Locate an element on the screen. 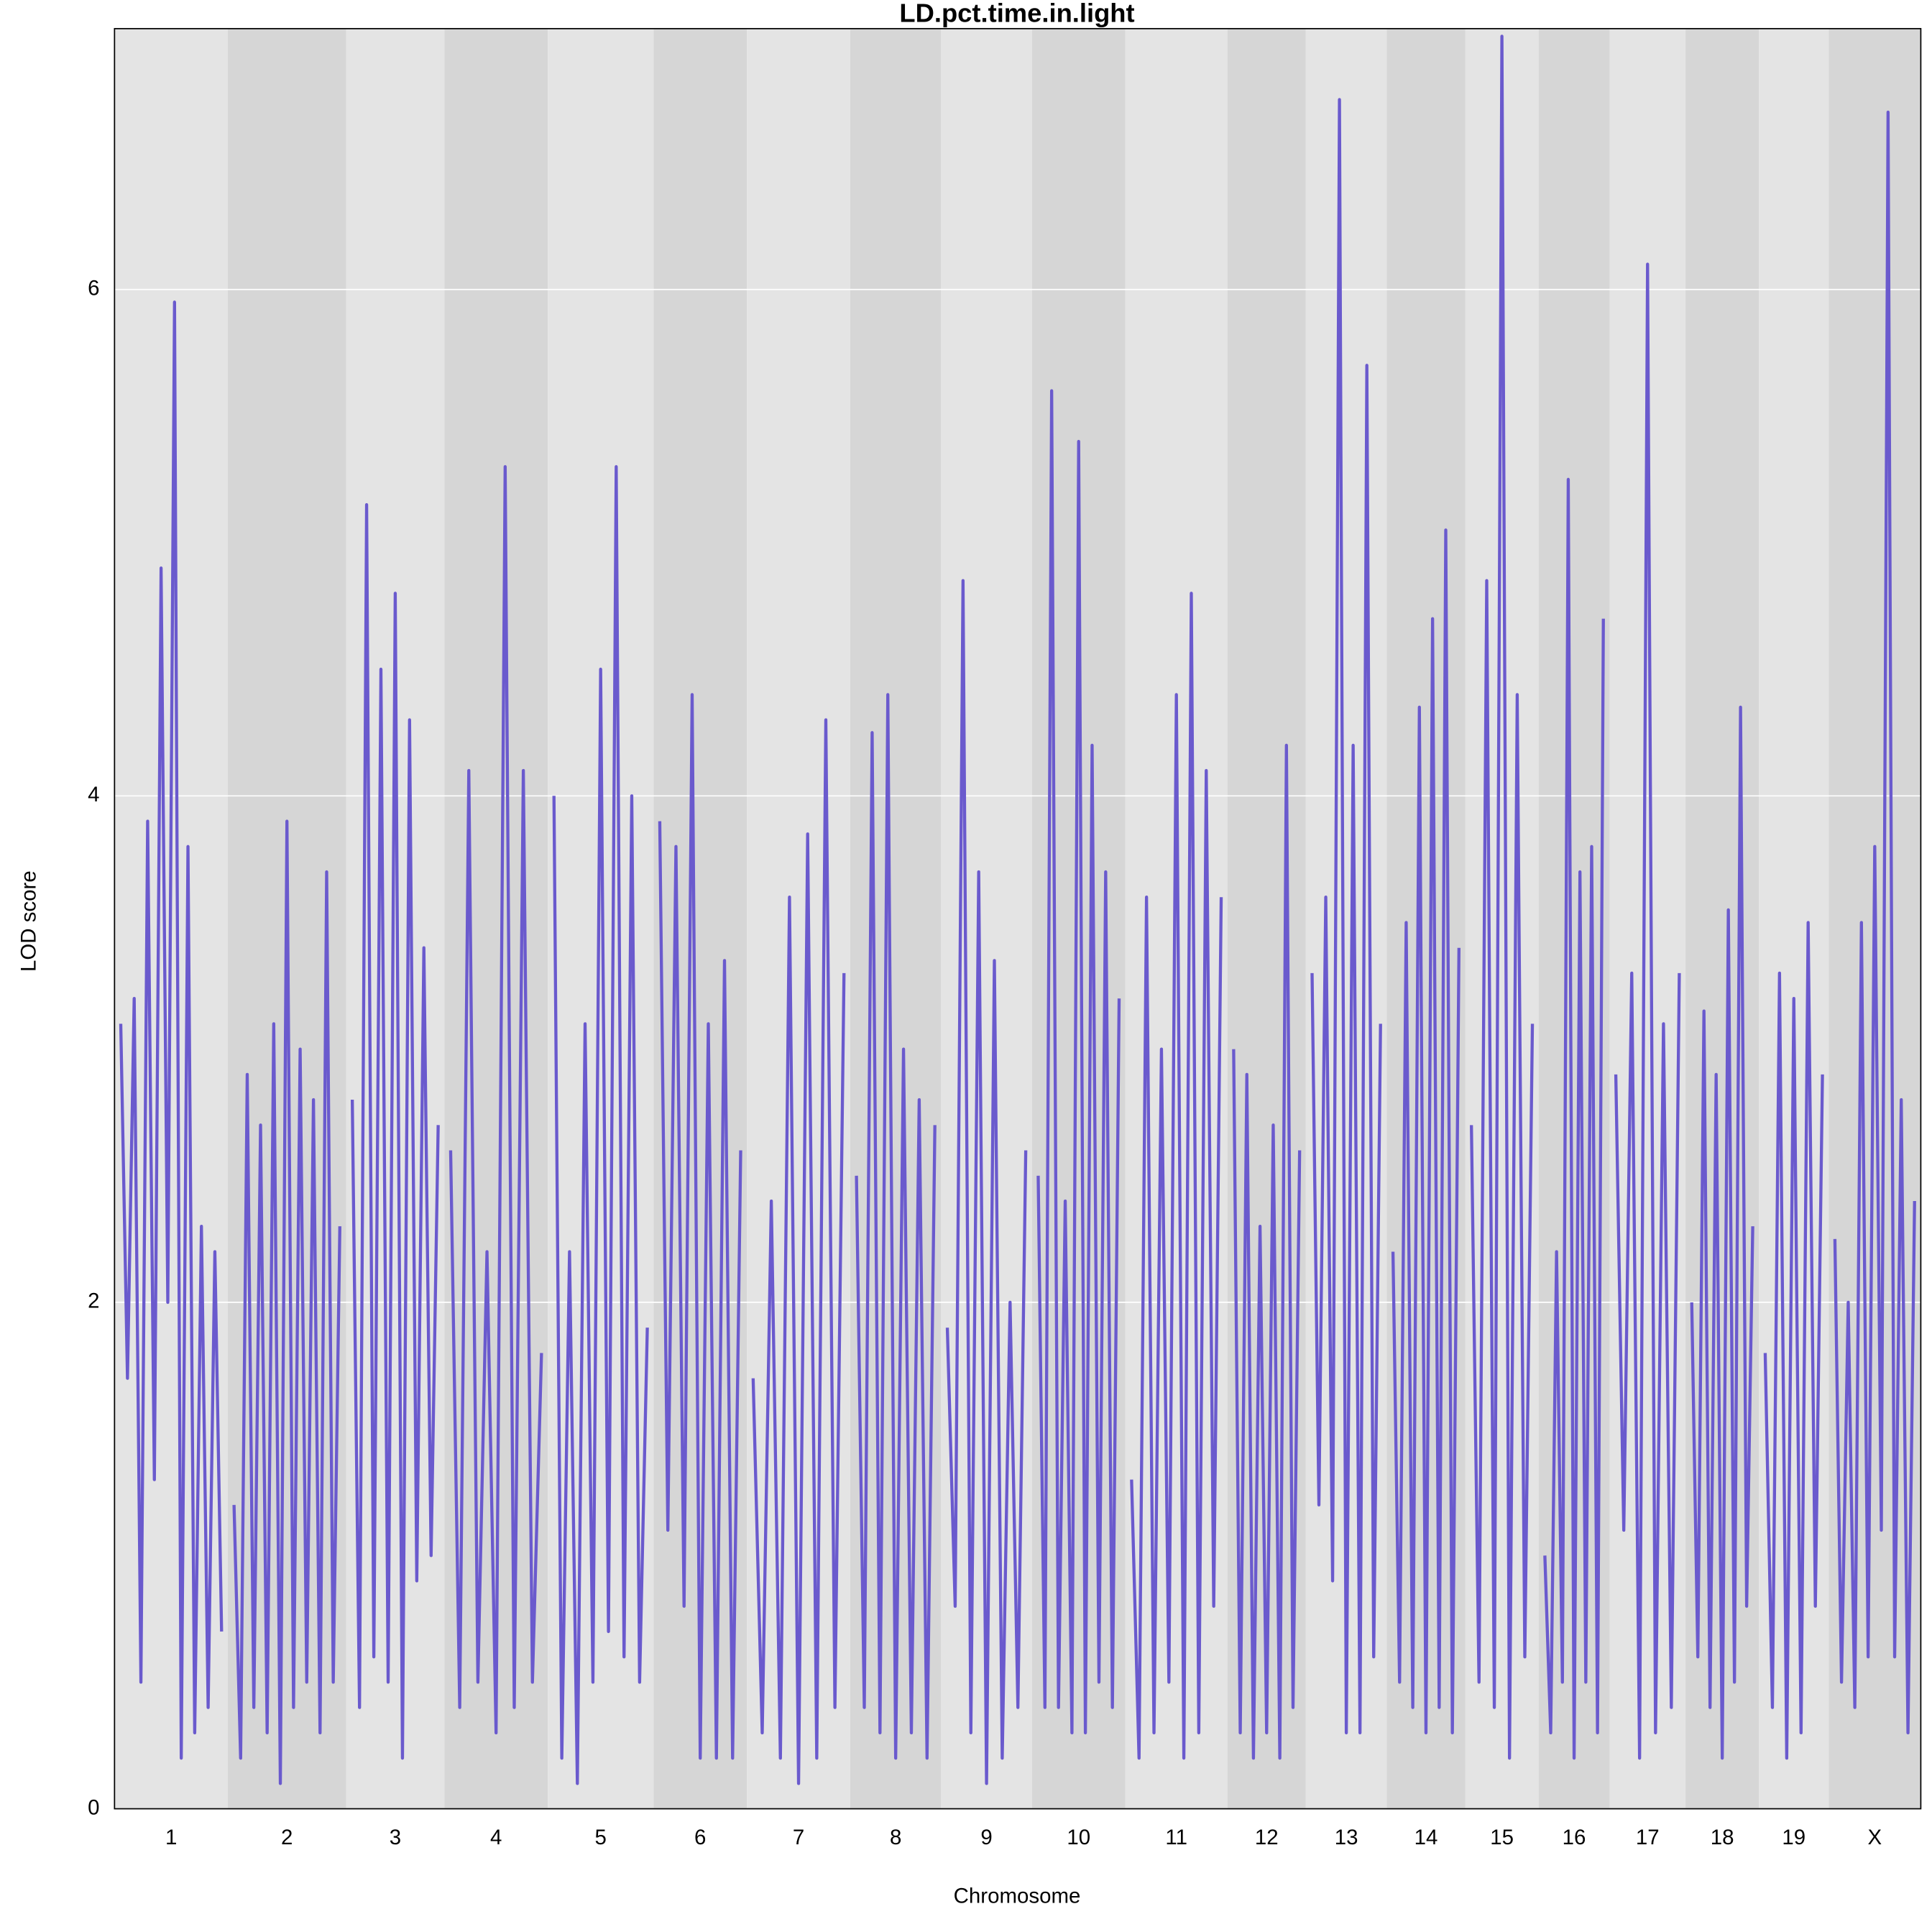 The width and height of the screenshot is (1932, 1932). x-tick-label: 1 is located at coordinates (171, 1837).